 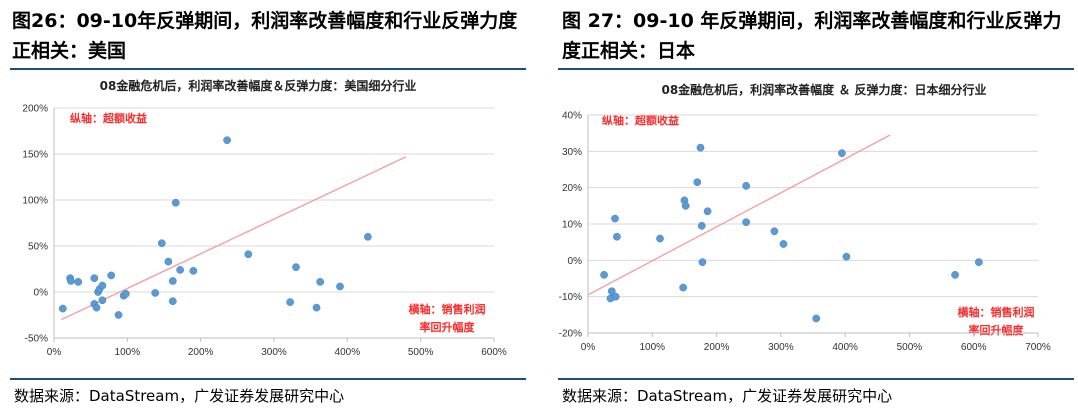 What do you see at coordinates (35, 201) in the screenshot?
I see `y-tick-label: 100%` at bounding box center [35, 201].